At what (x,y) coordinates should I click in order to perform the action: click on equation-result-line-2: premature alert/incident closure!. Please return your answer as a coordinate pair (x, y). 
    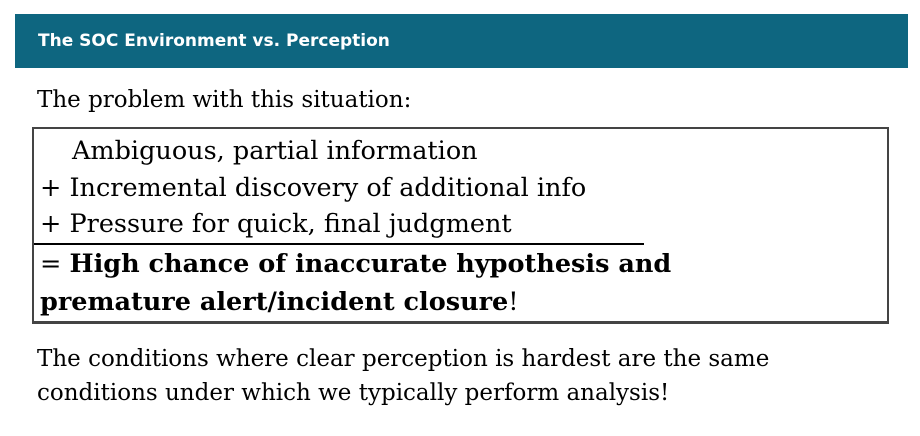
    Looking at the image, I should click on (279, 302).